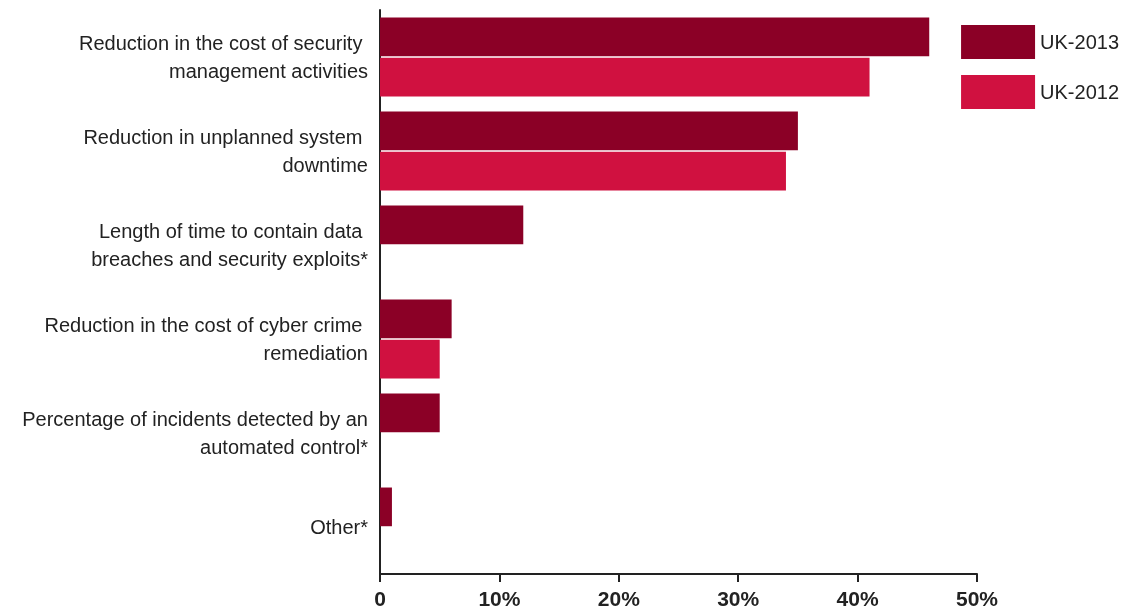  What do you see at coordinates (977, 598) in the screenshot?
I see `x-tick-label: 50%` at bounding box center [977, 598].